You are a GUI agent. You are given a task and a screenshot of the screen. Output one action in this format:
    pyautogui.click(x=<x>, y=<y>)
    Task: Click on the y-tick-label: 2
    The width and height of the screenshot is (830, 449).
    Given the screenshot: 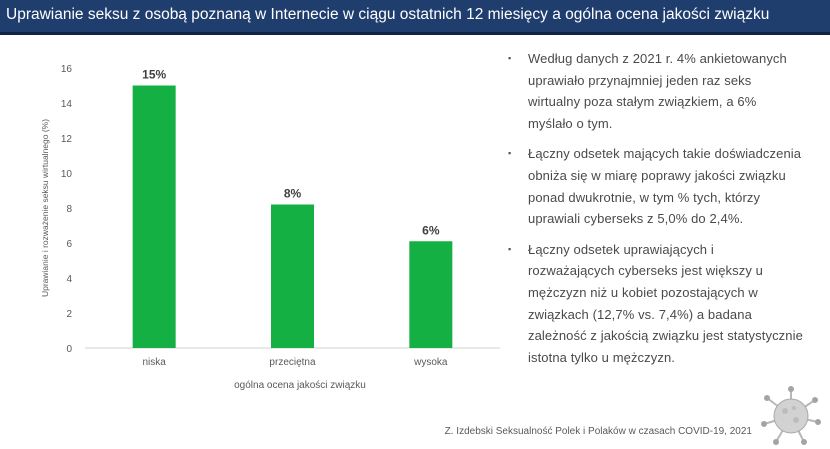 What is the action you would take?
    pyautogui.click(x=69, y=314)
    